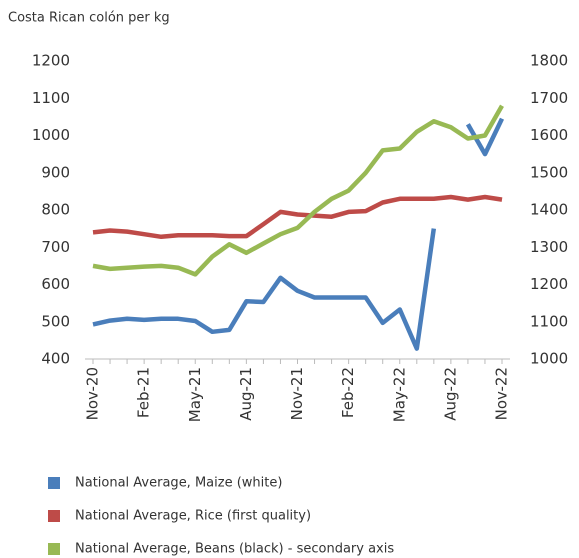 The width and height of the screenshot is (579, 558). What do you see at coordinates (246, 394) in the screenshot?
I see `x-tick-label: Aug-21` at bounding box center [246, 394].